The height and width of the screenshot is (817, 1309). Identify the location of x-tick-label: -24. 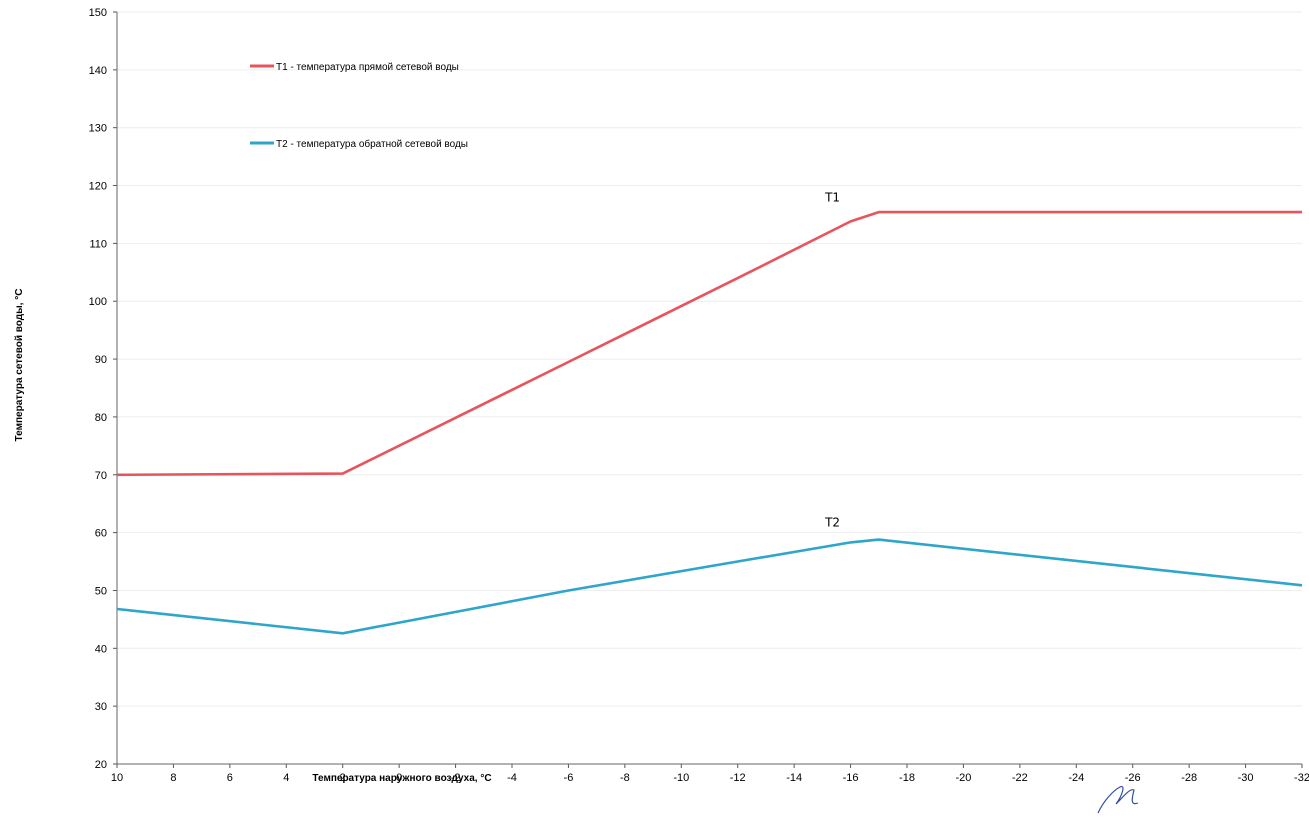
(1076, 778).